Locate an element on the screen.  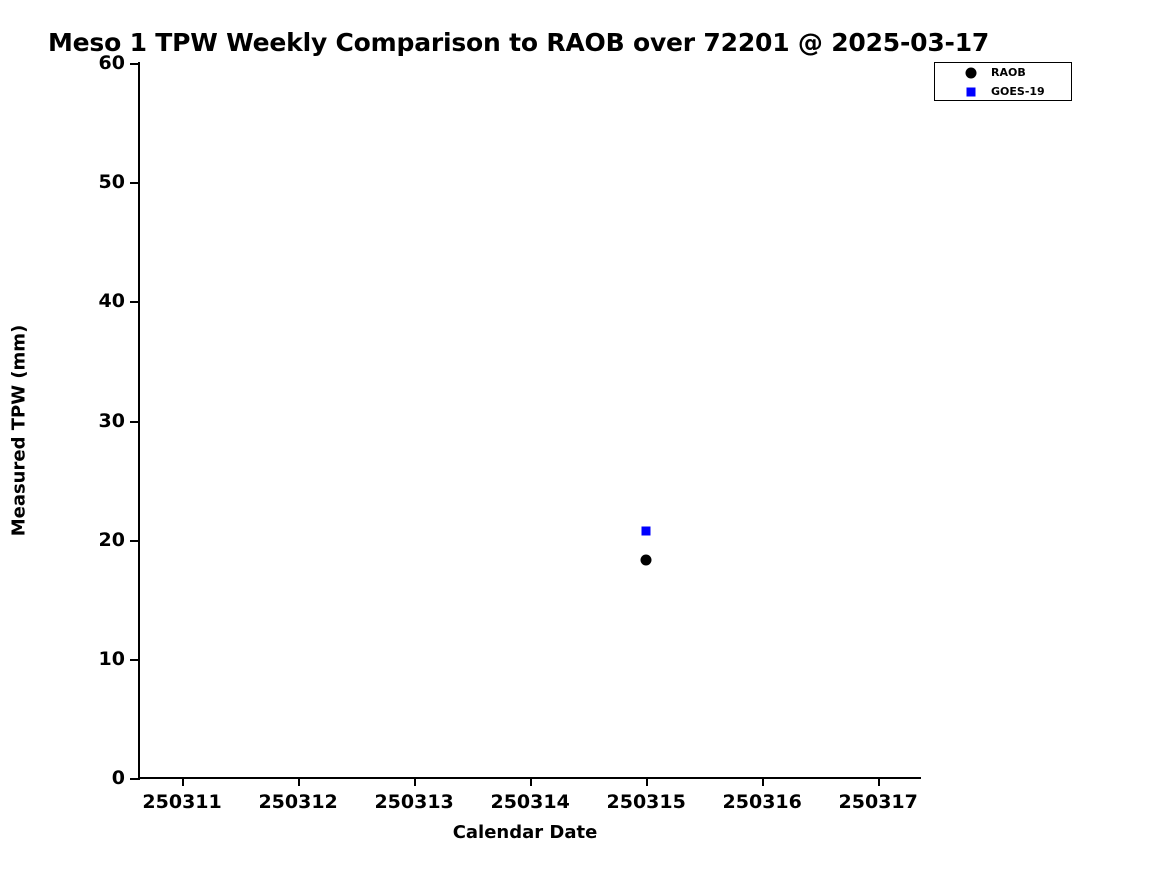
legend-entry: GOES-19 is located at coordinates (1003, 91).